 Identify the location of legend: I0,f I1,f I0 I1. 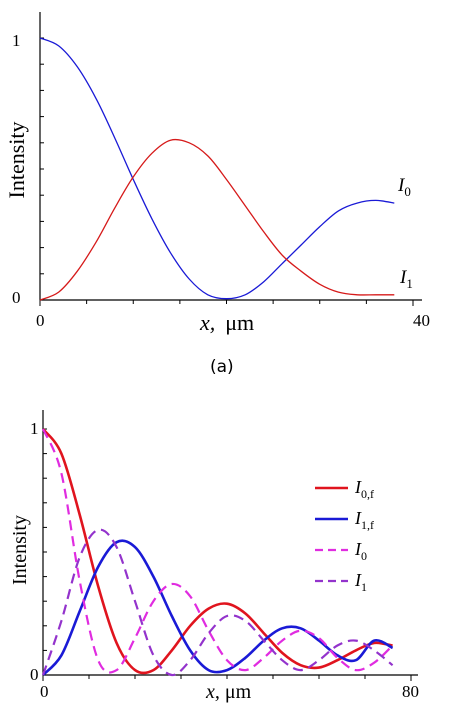
(344, 535).